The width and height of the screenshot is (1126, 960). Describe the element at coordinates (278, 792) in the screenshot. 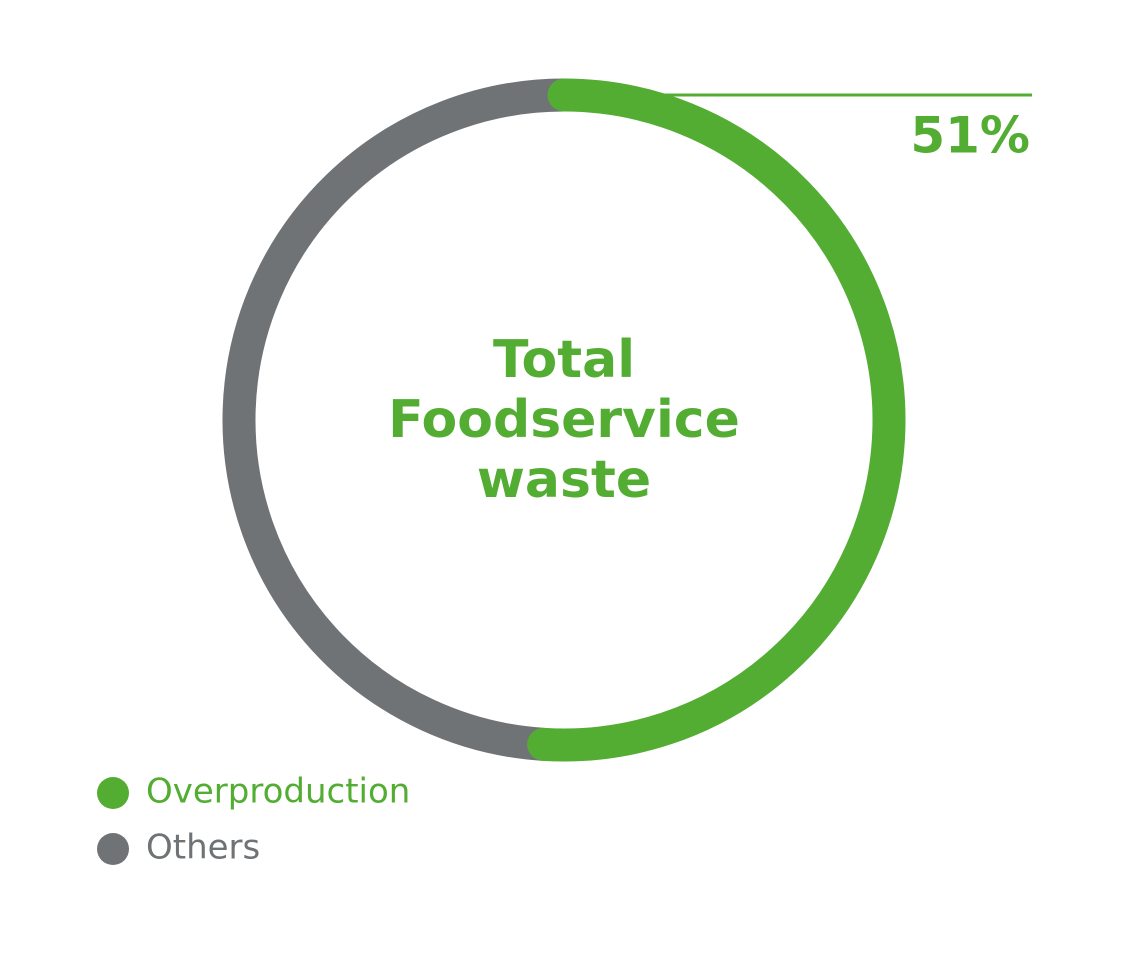

I see `legend-label: Overproduction` at that location.